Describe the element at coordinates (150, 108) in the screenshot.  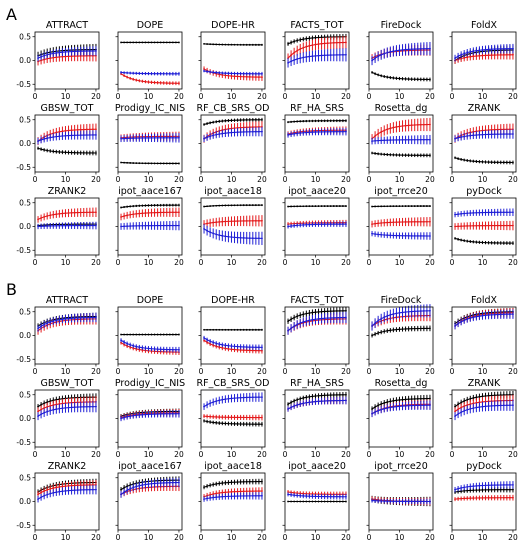
I see `panel-title: Prodigy_IC_NIS` at that location.